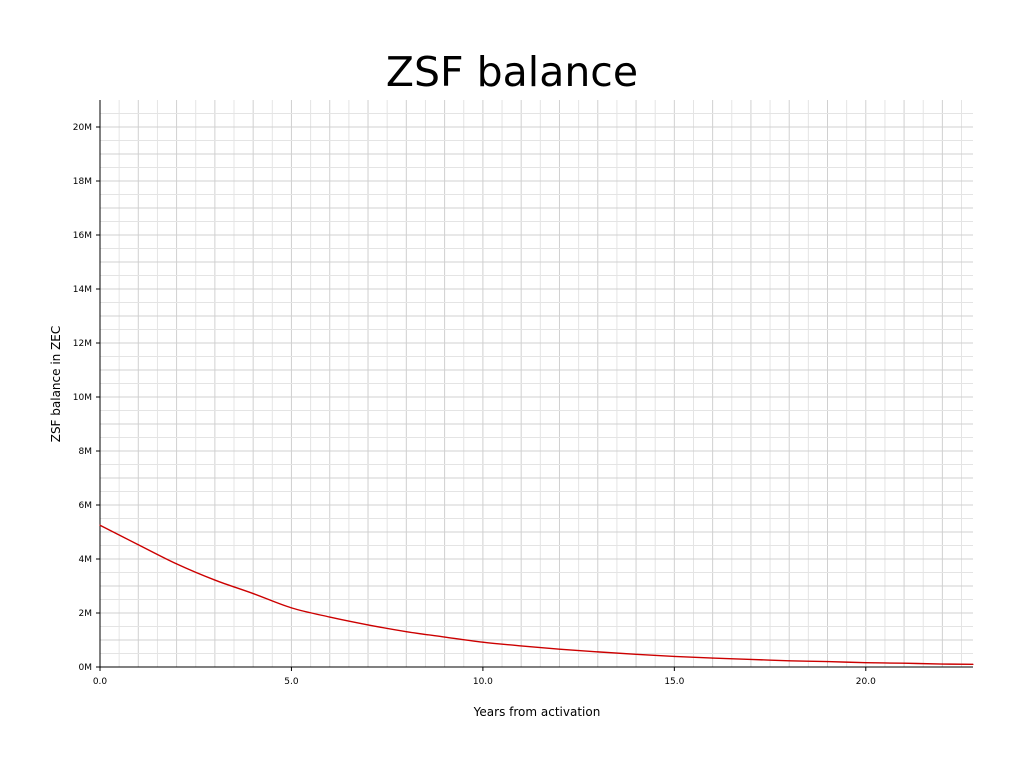 Image resolution: width=1024 pixels, height=768 pixels. What do you see at coordinates (82, 344) in the screenshot?
I see `y-tick-label: 12M` at bounding box center [82, 344].